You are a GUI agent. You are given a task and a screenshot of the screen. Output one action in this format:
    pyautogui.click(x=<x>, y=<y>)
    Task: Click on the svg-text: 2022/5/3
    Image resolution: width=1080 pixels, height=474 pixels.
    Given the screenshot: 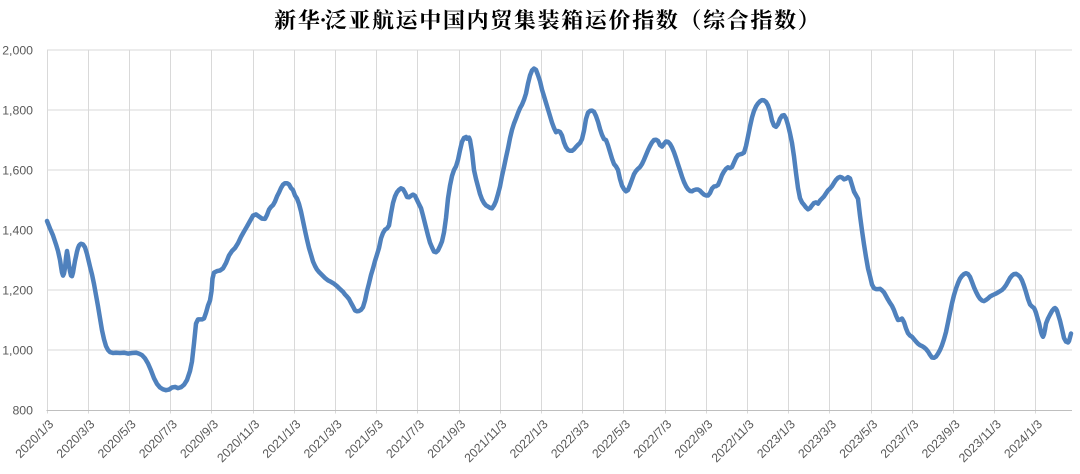 What is the action you would take?
    pyautogui.click(x=611, y=439)
    